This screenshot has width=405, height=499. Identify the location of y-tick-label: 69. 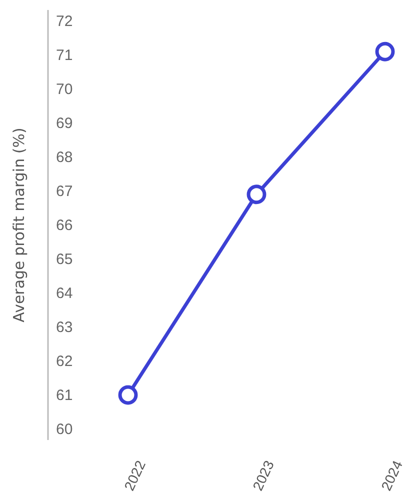
(64, 123).